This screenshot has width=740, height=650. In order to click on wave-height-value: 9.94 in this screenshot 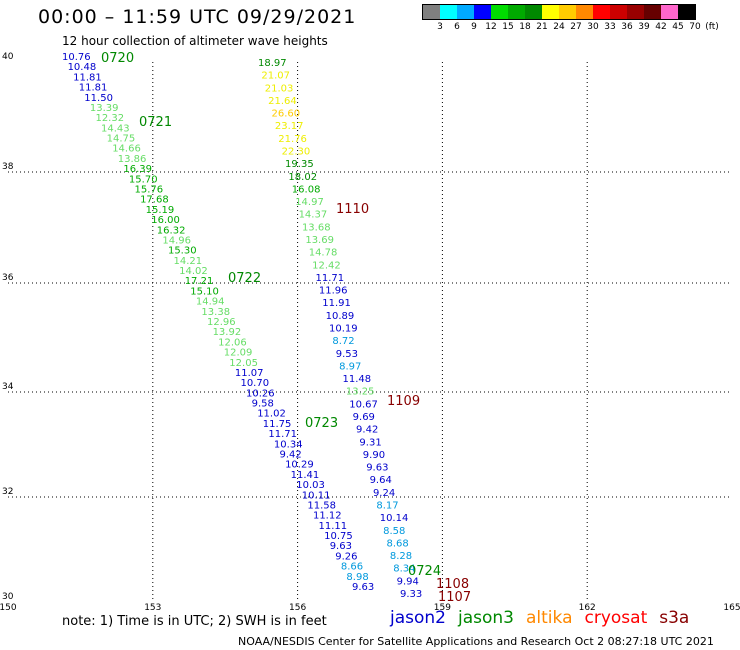, I will do `click(408, 581)`.